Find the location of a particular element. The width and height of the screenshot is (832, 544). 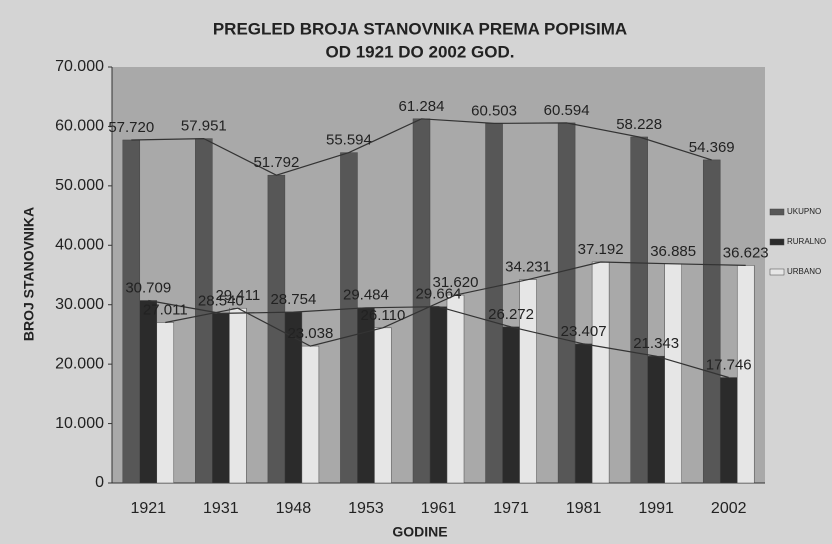

value-label: 57.720 is located at coordinates (131, 127).